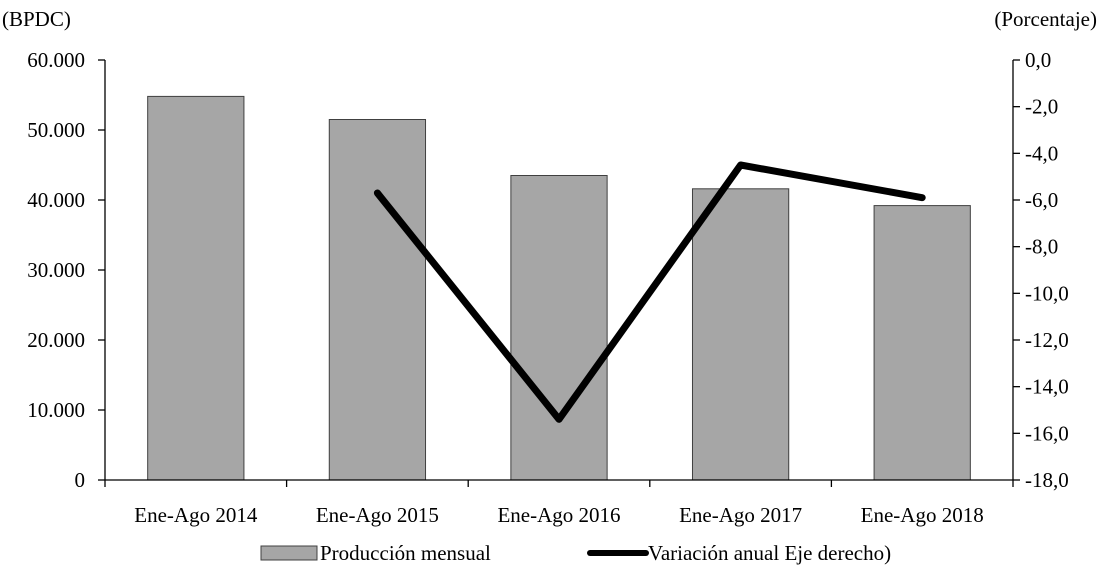 This screenshot has height=581, width=1099. I want to click on legend-line-label: Variación anual Eje derecho), so click(769, 553).